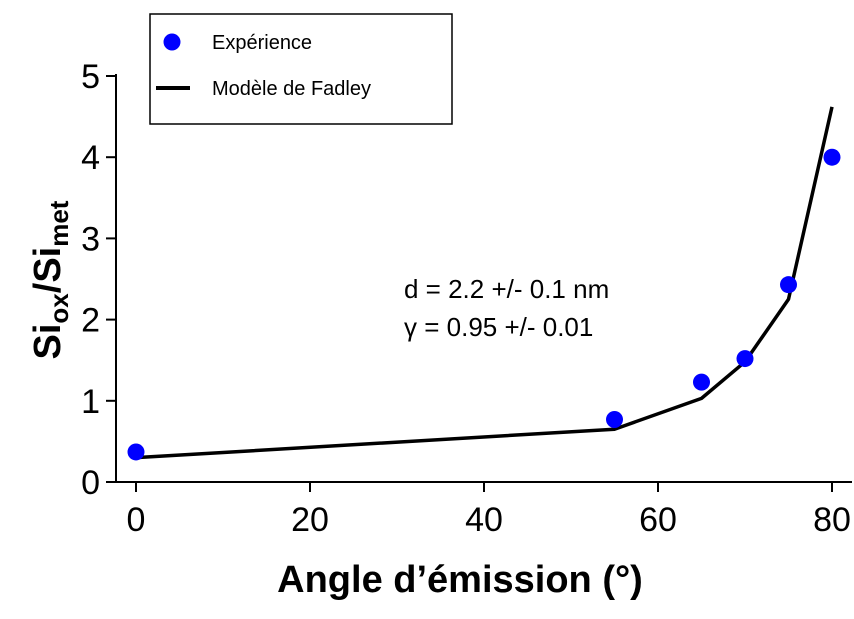  Describe the element at coordinates (136, 520) in the screenshot. I see `x-tick-label: 0` at that location.